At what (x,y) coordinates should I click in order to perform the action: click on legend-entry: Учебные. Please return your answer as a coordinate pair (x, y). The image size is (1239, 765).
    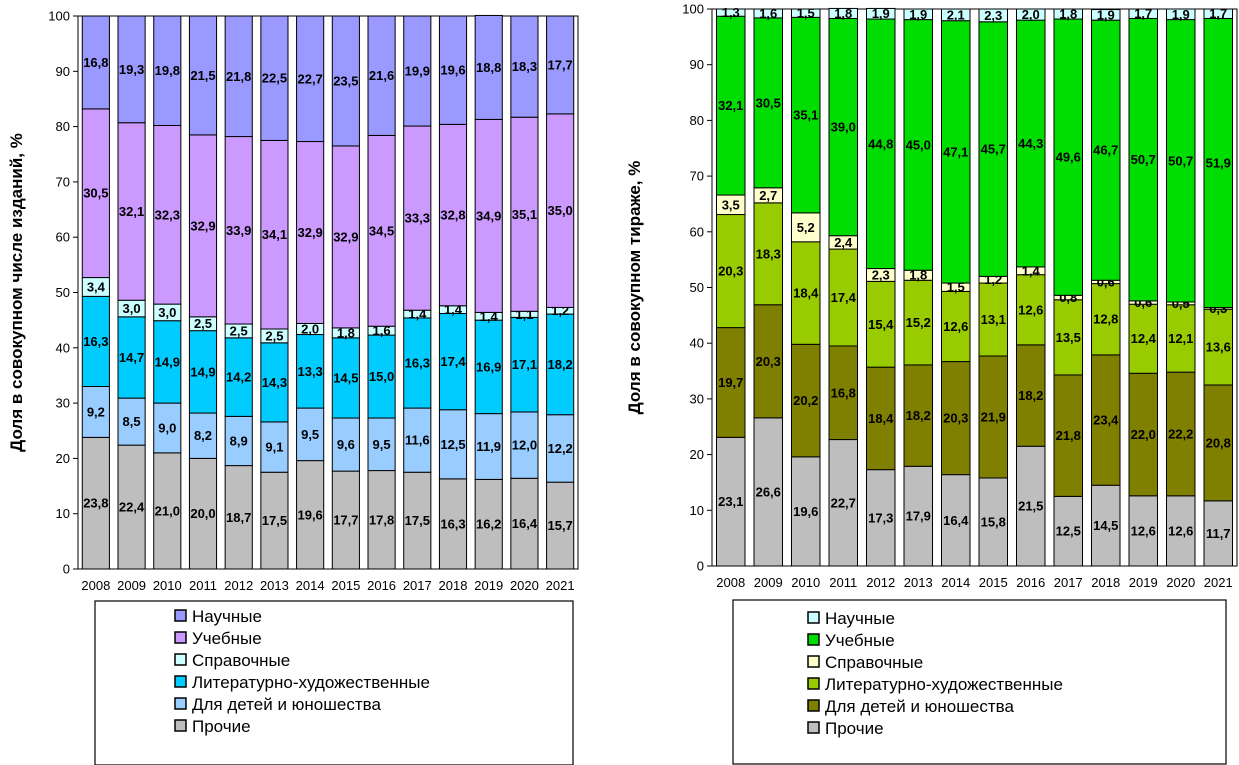
    Looking at the image, I should click on (860, 640).